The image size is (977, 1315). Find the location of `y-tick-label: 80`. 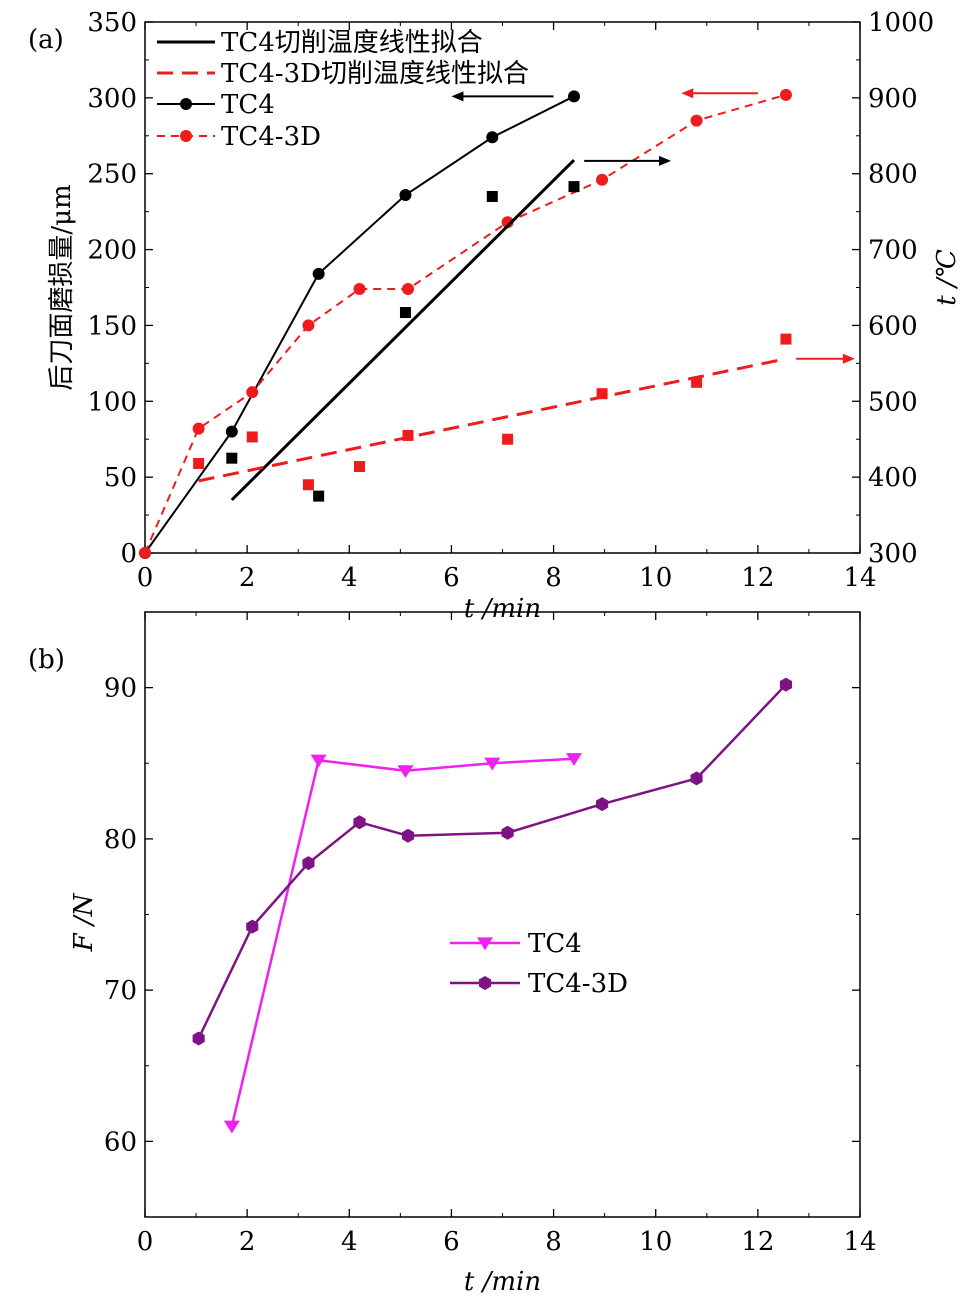

y-tick-label: 80 is located at coordinates (120, 840).